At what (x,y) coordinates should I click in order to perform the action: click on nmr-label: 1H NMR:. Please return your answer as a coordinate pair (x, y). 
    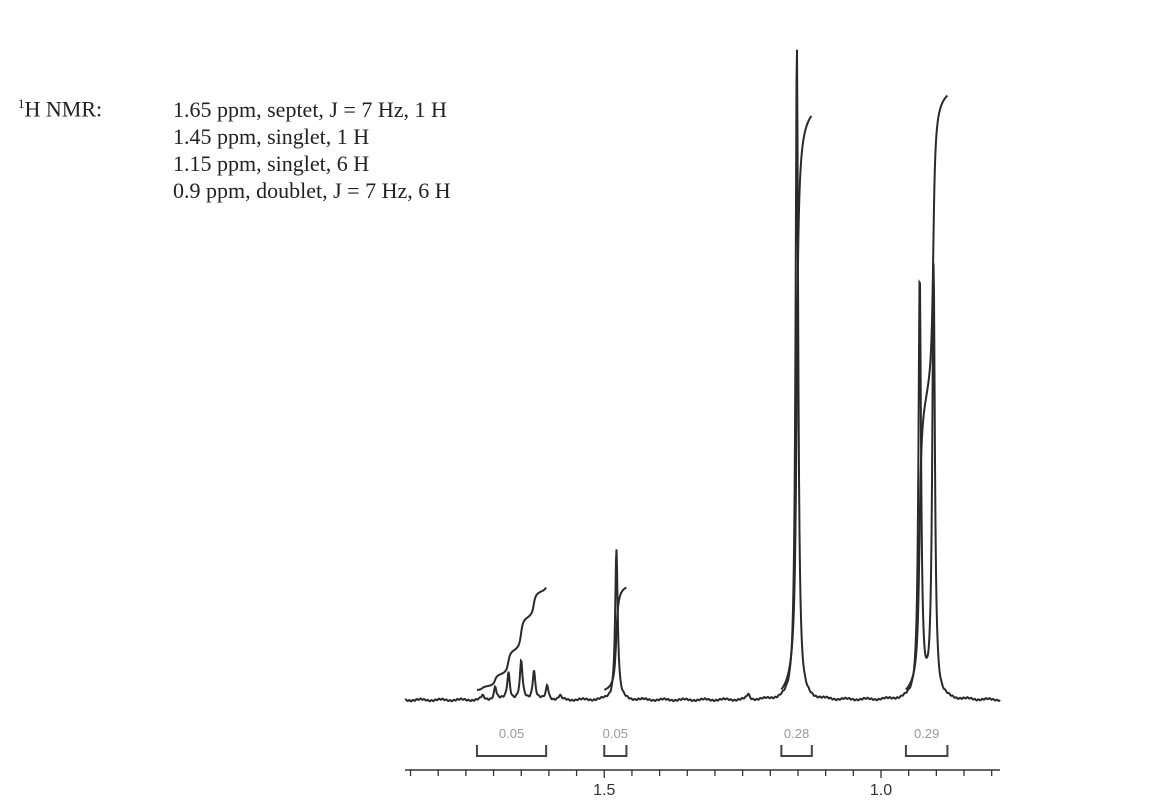
    Looking at the image, I should click on (60, 109).